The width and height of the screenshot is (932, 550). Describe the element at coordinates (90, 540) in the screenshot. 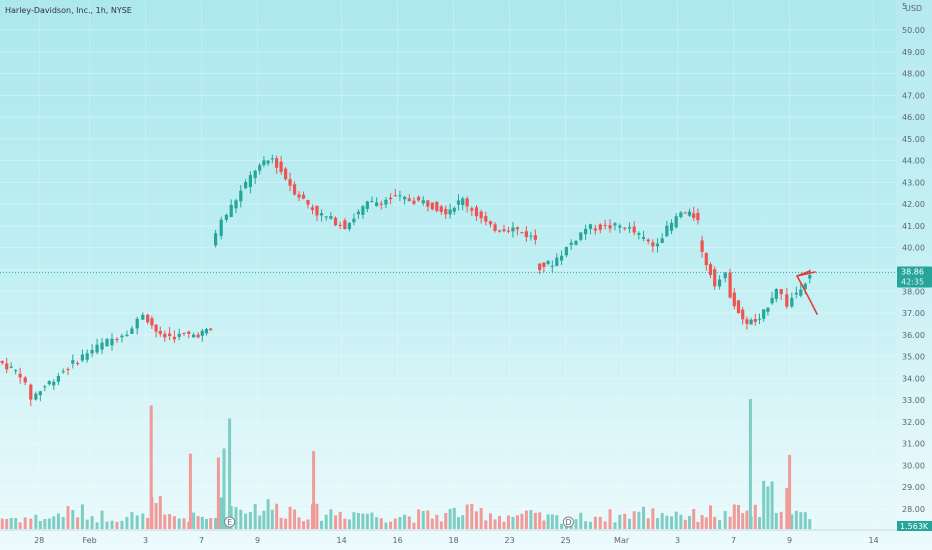

I see `x-tick-label: Feb` at that location.